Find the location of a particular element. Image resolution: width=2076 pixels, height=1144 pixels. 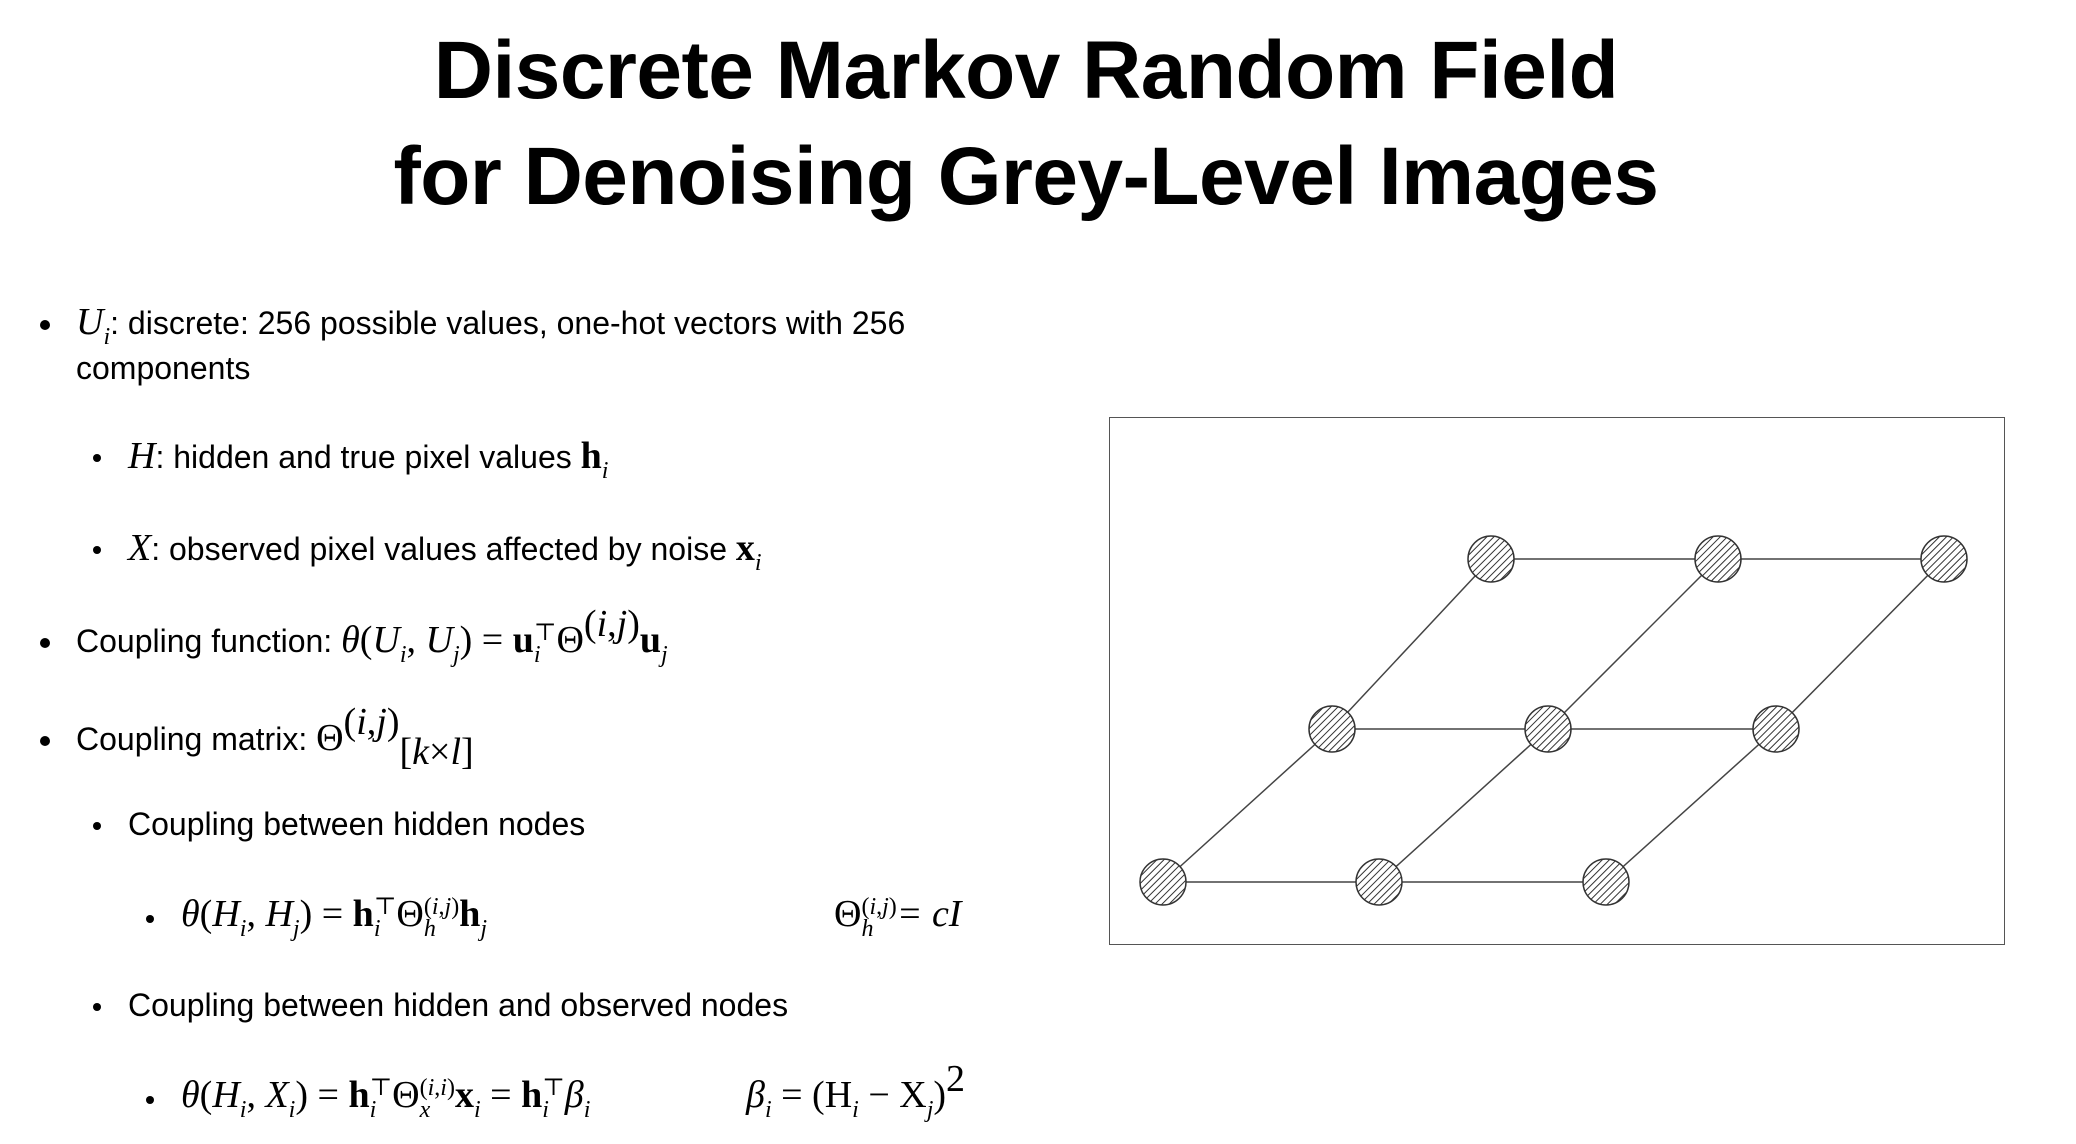

bullet-u-continuation: components is located at coordinates (163, 368).